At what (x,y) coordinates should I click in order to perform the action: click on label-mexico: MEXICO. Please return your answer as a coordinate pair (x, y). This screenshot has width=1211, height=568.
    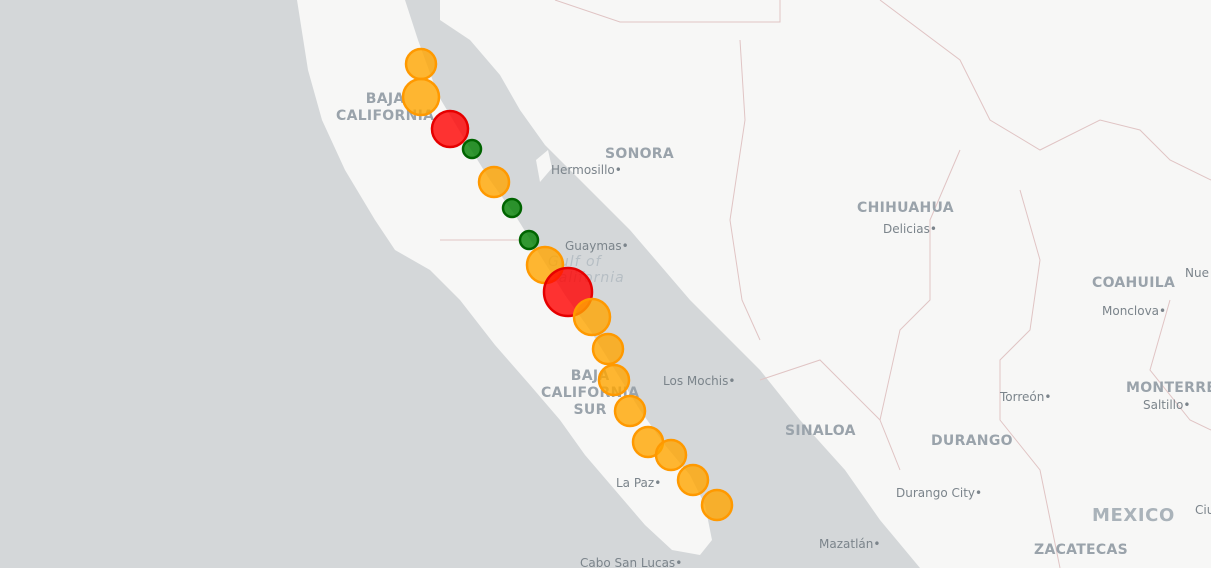
    Looking at the image, I should click on (1133, 515).